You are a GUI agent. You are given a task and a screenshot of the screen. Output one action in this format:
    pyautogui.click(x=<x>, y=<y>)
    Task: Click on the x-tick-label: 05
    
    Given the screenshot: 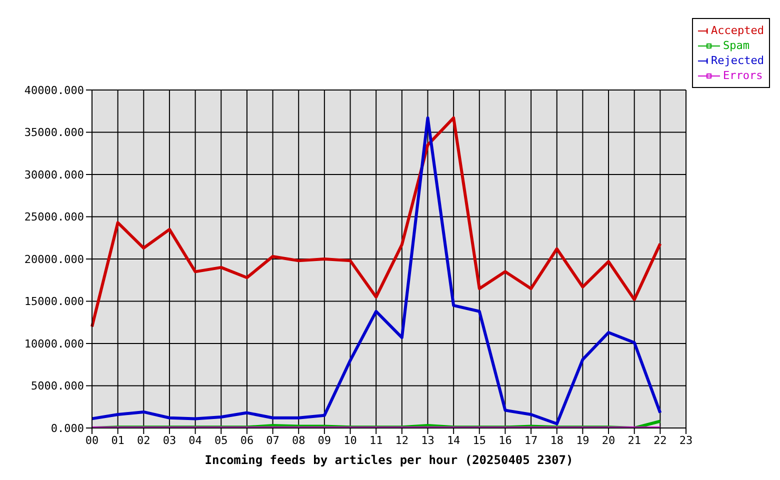 What is the action you would take?
    pyautogui.click(x=221, y=440)
    